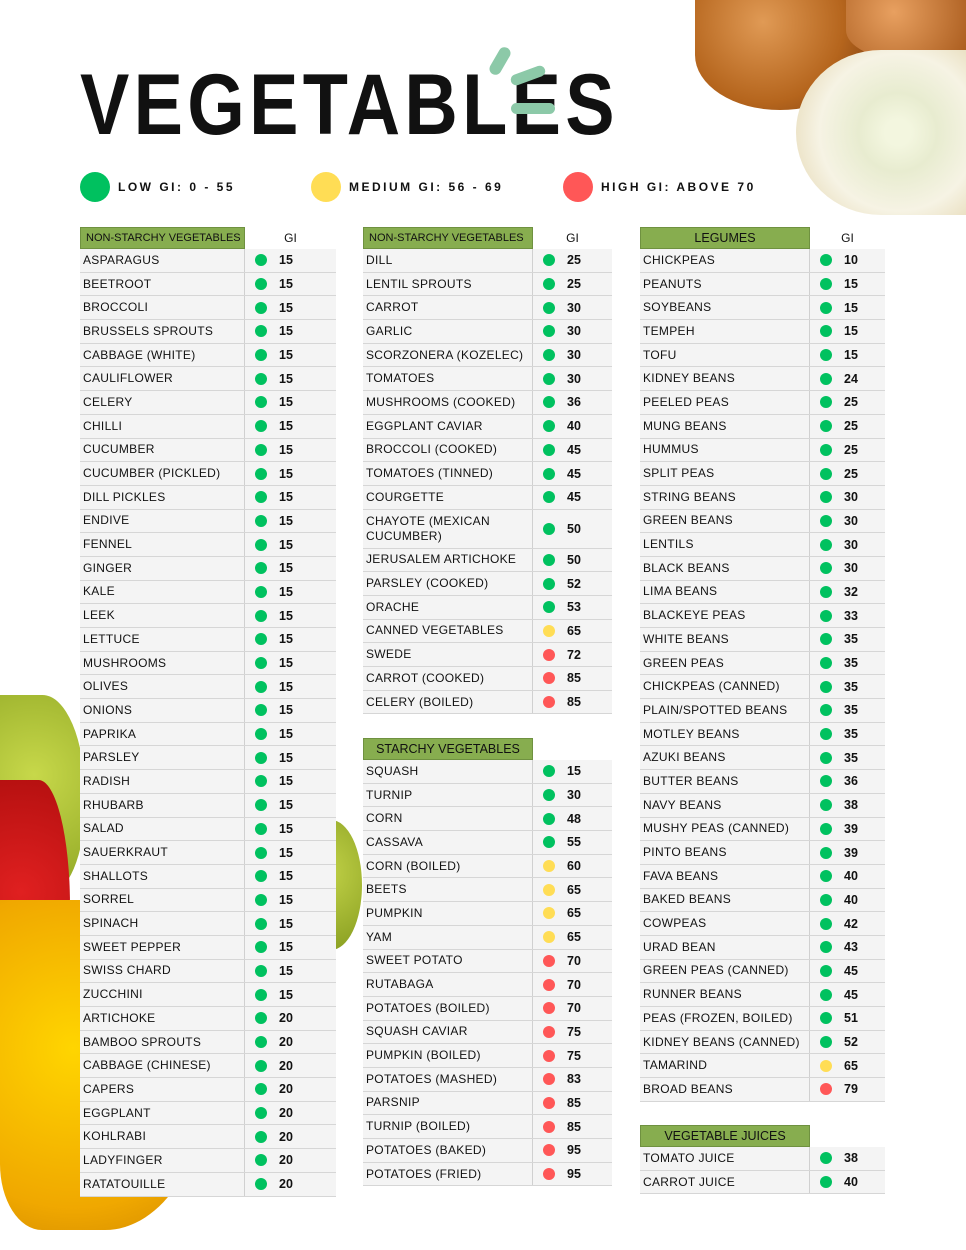 This screenshot has height=1250, width=966. I want to click on gi-value: 79, so click(851, 1089).